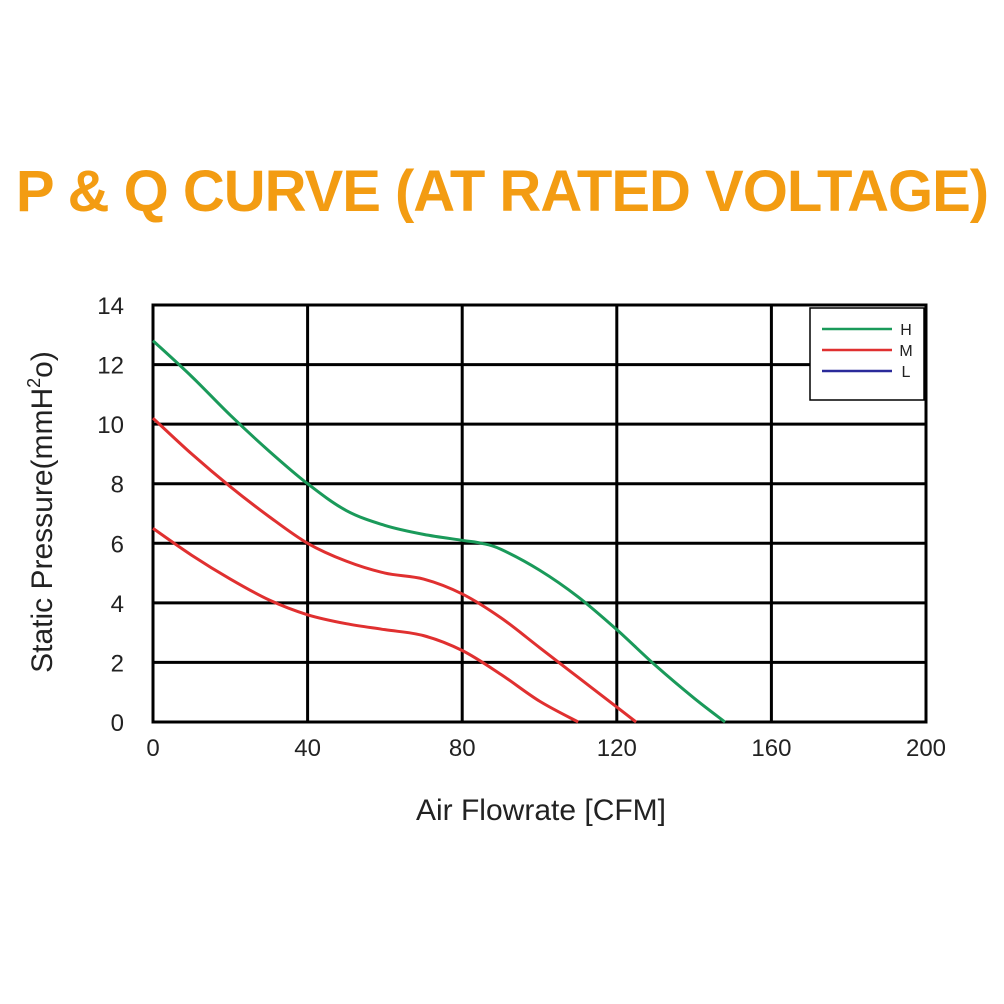 The image size is (1004, 1004). I want to click on y-tick-label: 14, so click(110, 306).